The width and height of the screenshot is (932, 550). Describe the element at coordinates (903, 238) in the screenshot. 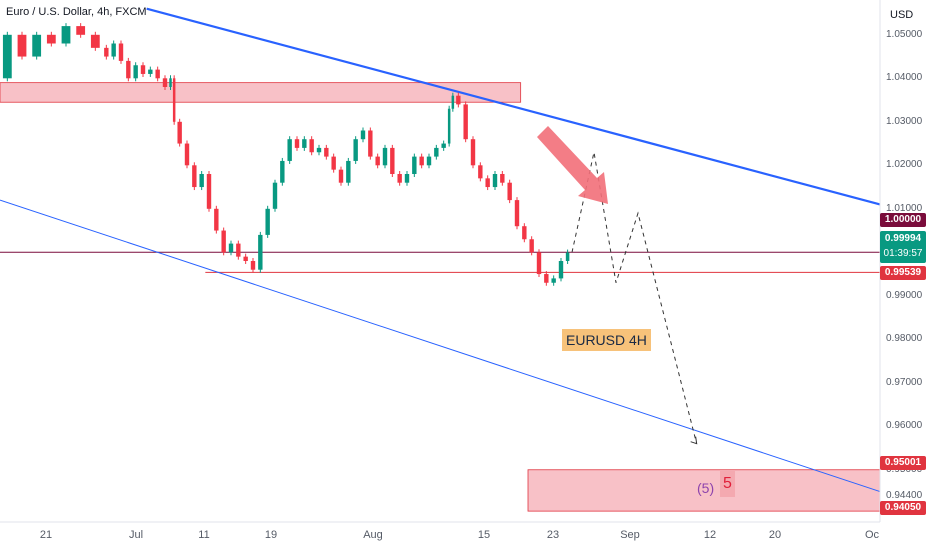

I see `current-price: 0.99994` at that location.